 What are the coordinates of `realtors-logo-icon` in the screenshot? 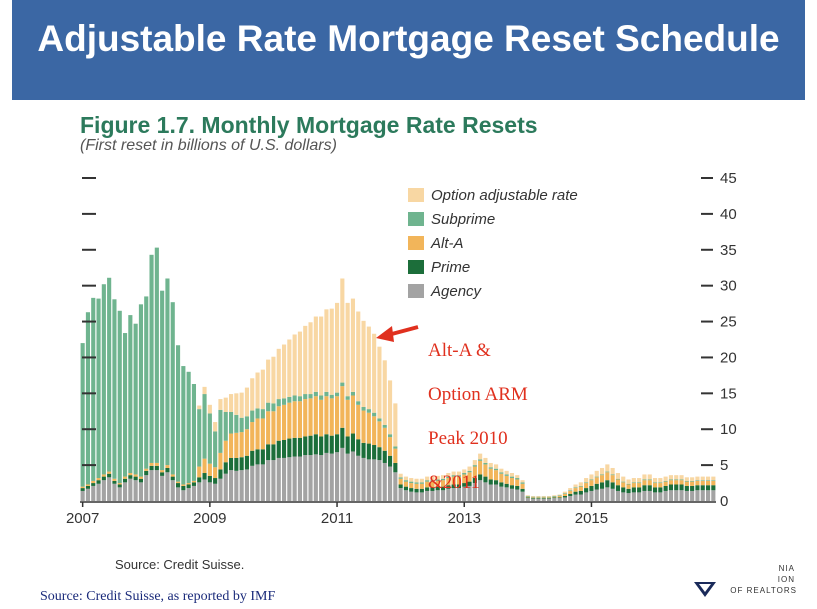 It's located at (705, 589).